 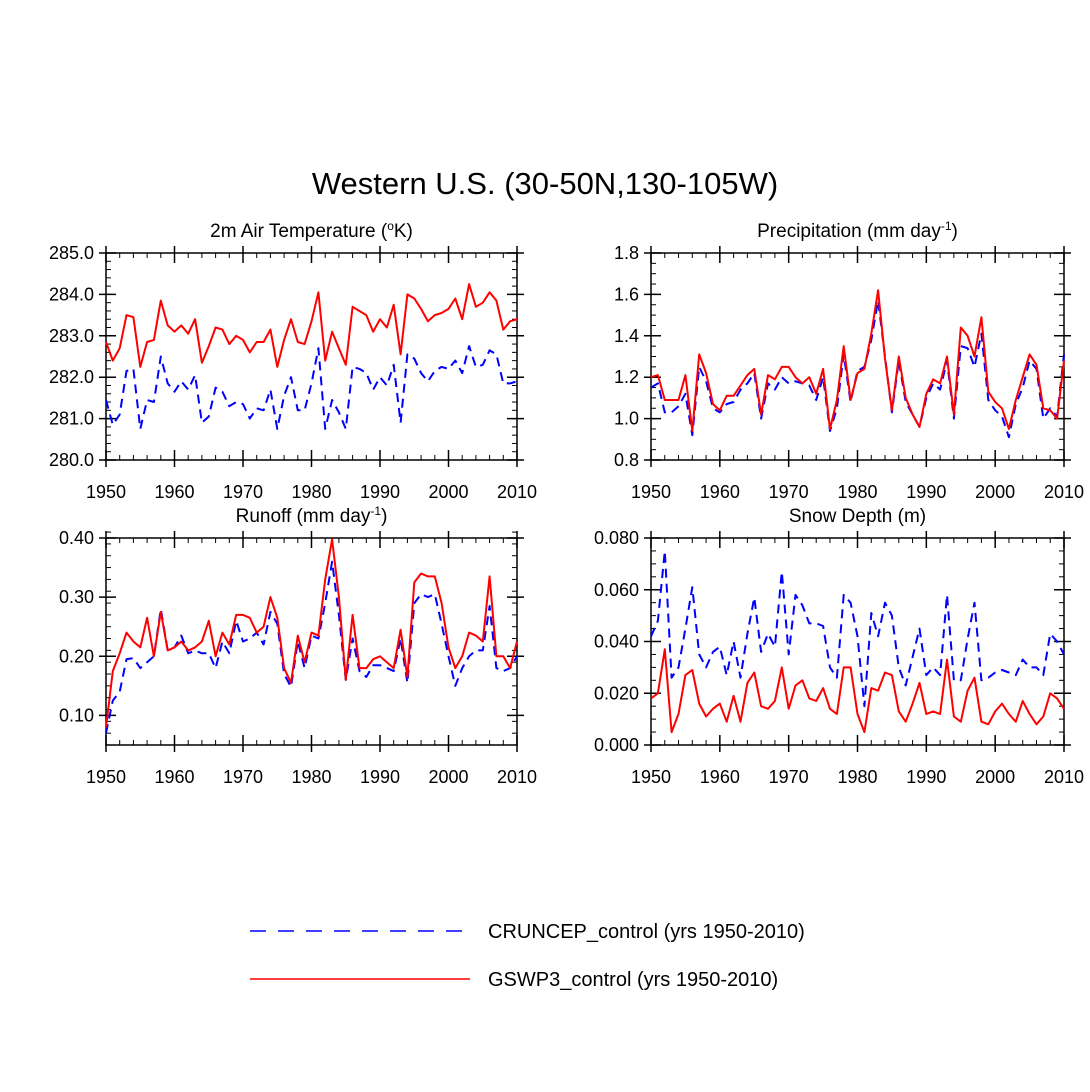 What do you see at coordinates (312, 515) in the screenshot?
I see `panel-title: Runoff (mm day-1)` at bounding box center [312, 515].